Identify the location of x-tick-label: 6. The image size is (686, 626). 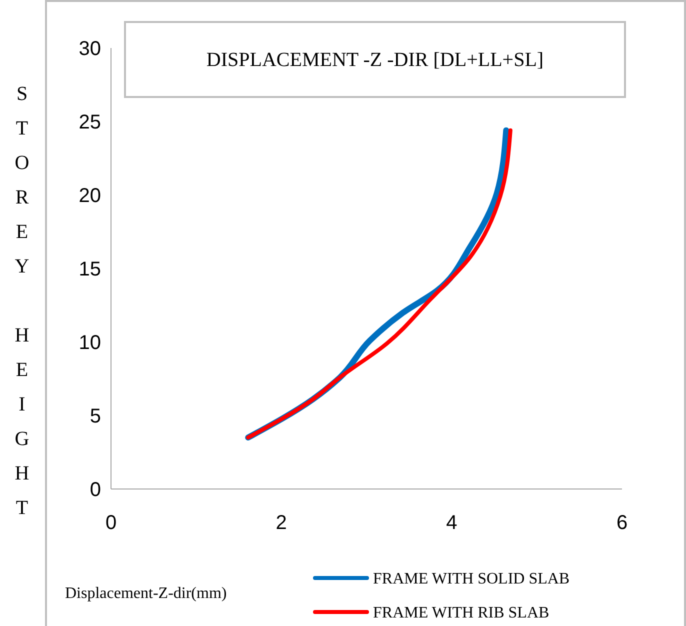
(622, 523).